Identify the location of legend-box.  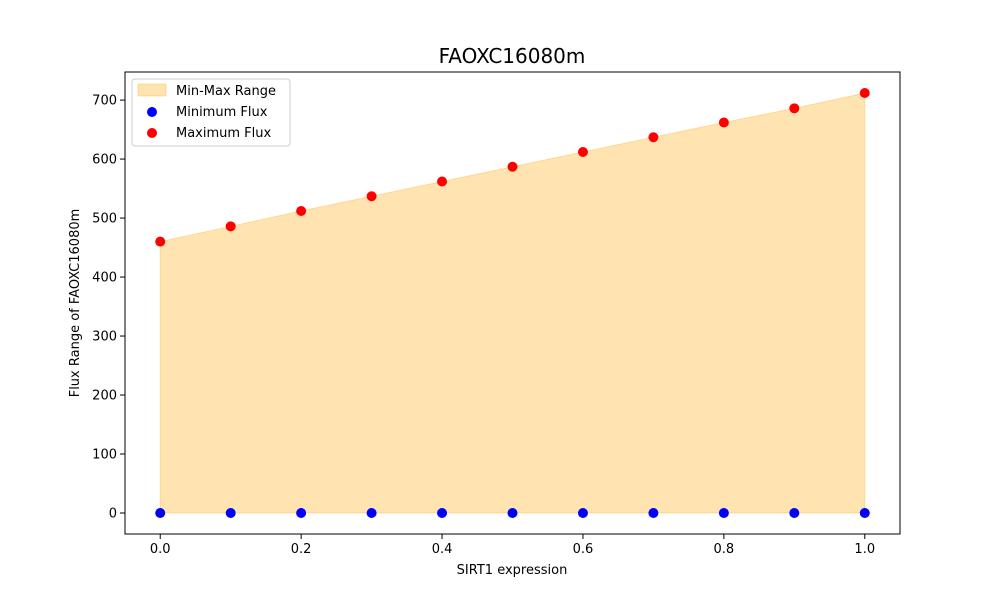
(211, 112).